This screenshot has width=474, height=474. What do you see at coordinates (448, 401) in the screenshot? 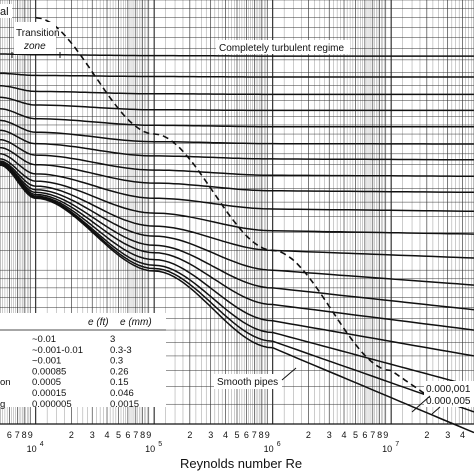
I see `small-e-label-2: 0.000,005` at bounding box center [448, 401].